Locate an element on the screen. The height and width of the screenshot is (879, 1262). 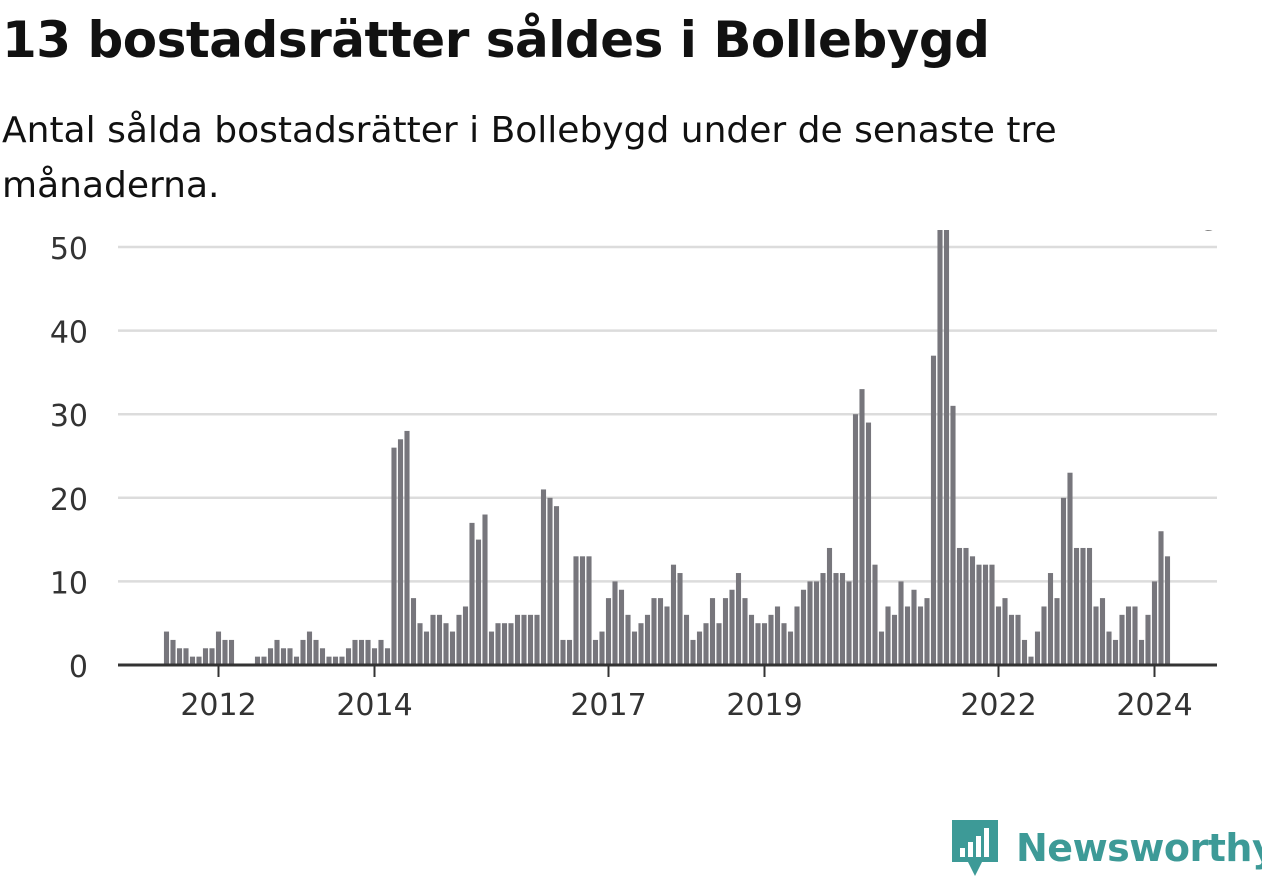
x-tick-label: 2024 is located at coordinates (1154, 705).